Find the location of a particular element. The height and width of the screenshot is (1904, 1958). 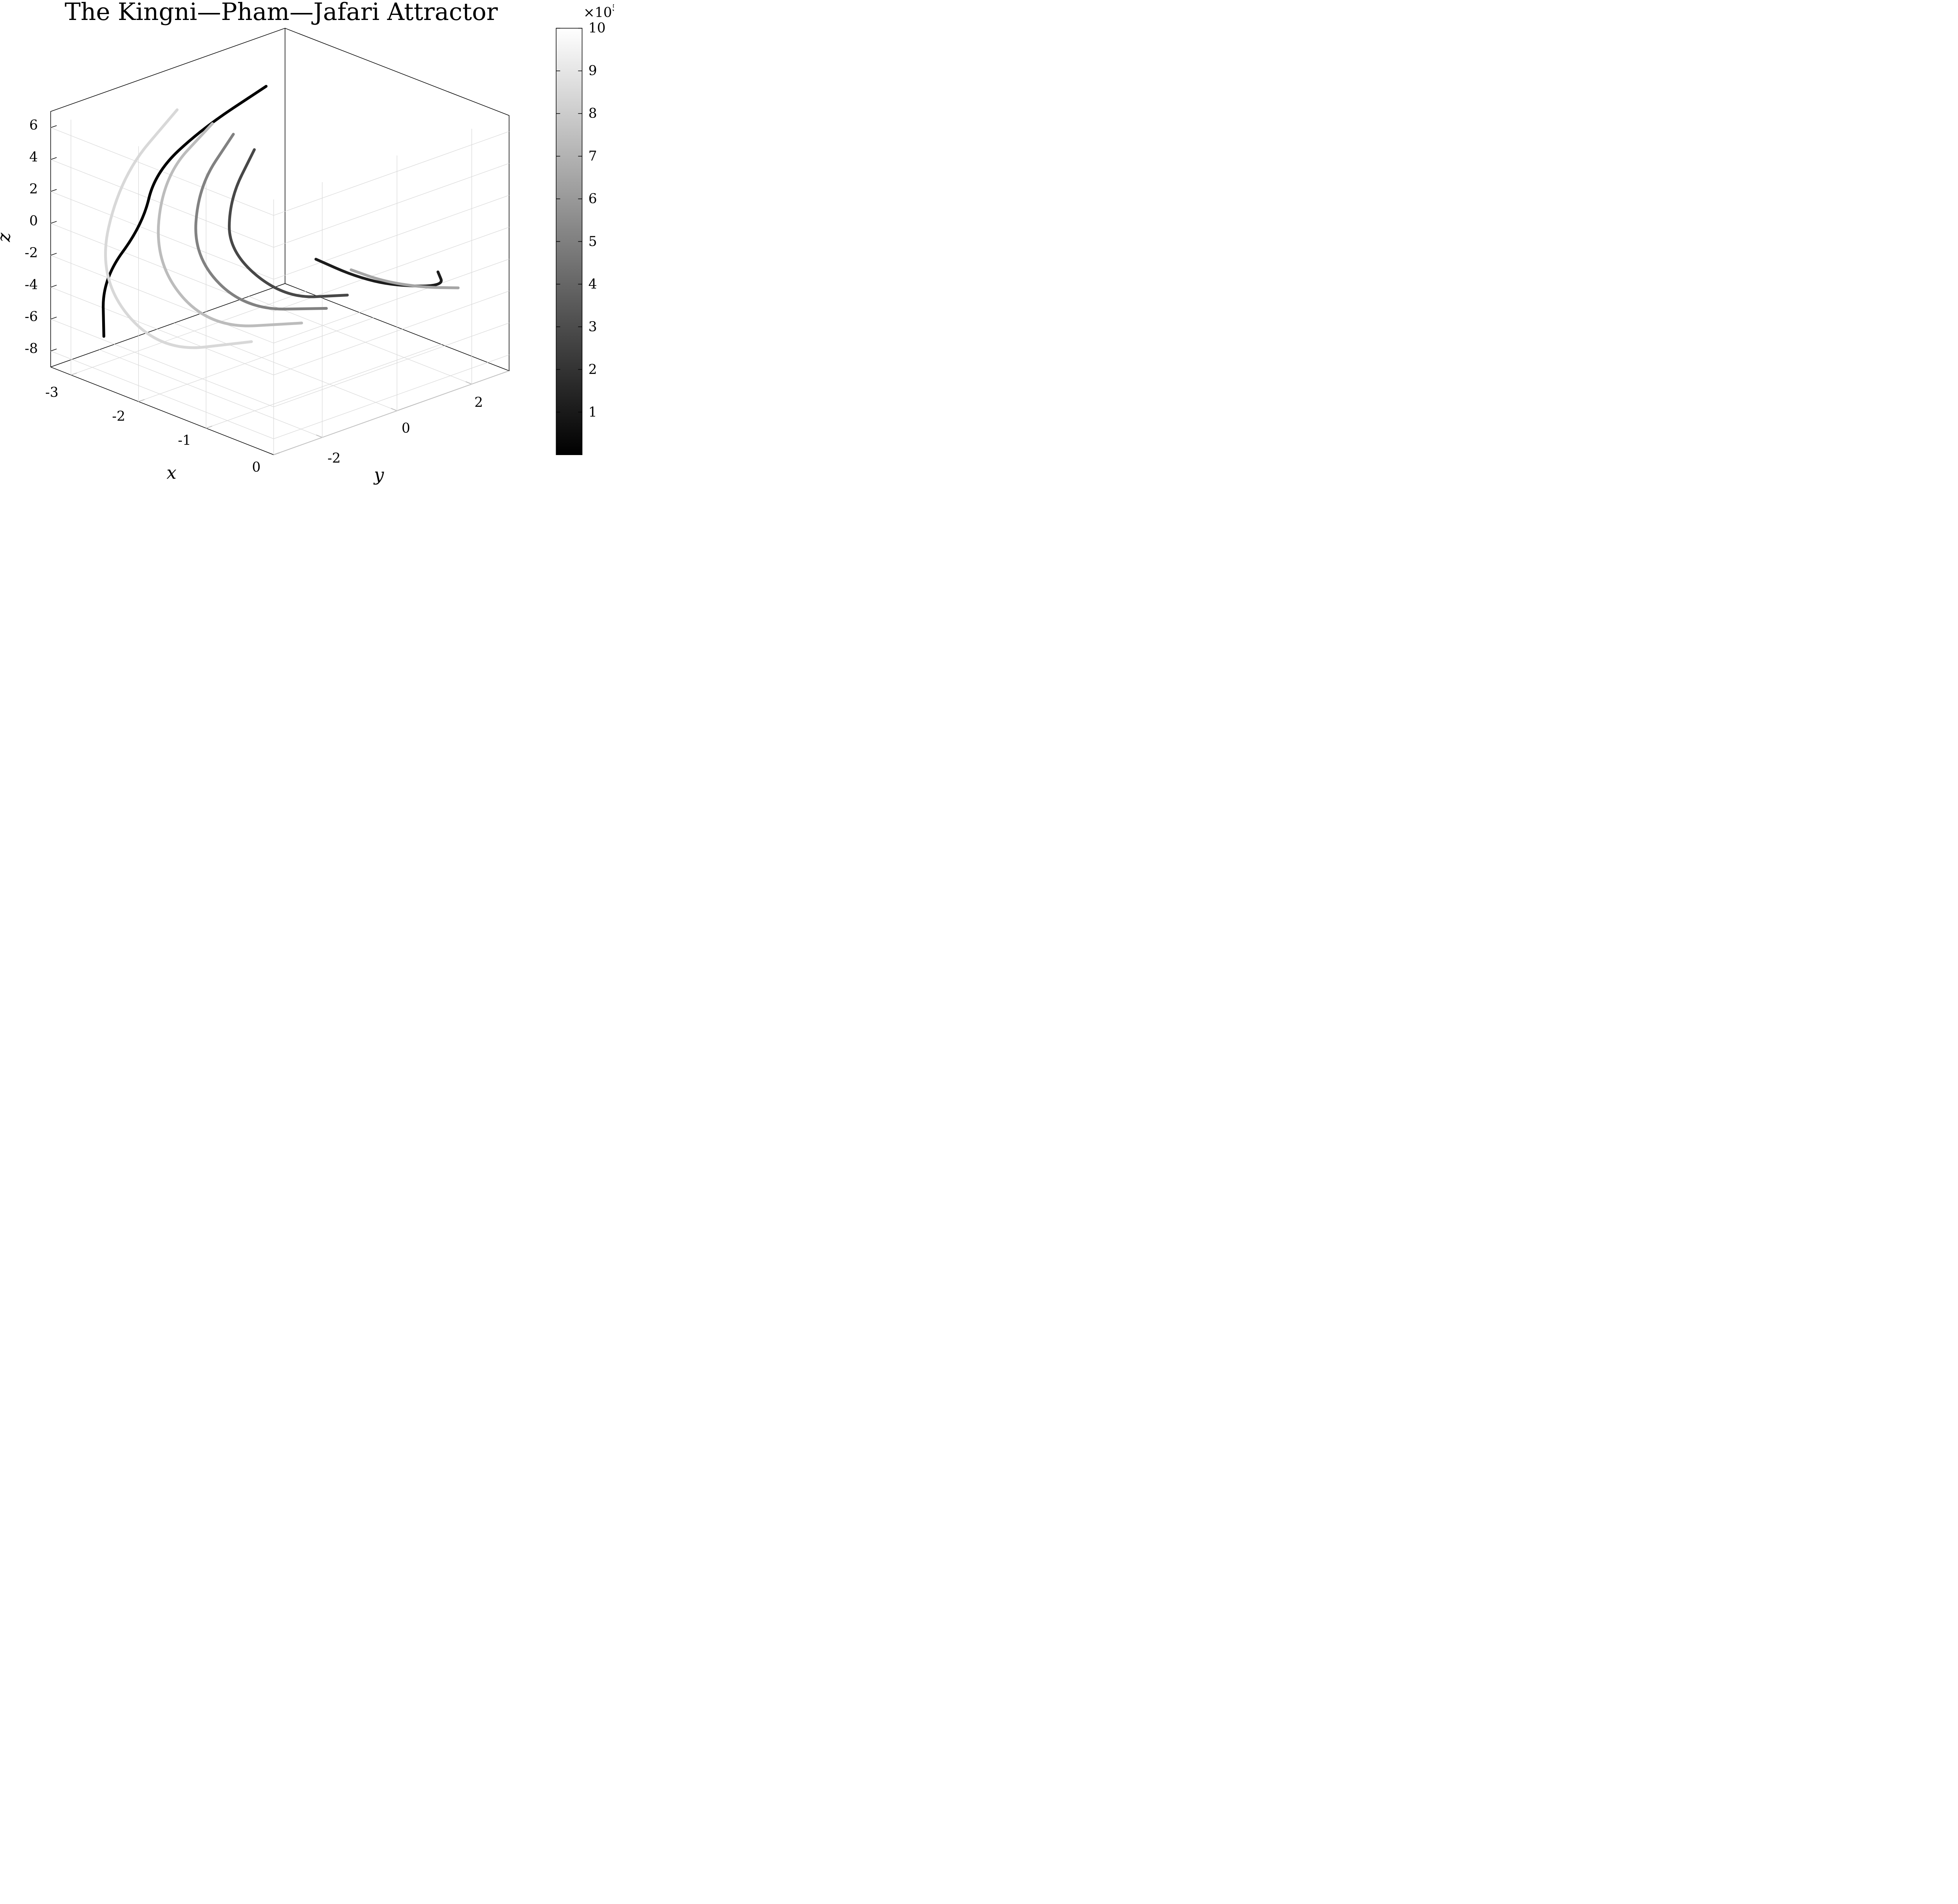

colorbar-tick-labels: 1 2 3 4 5 6 7 8 9 10 is located at coordinates (596, 220).